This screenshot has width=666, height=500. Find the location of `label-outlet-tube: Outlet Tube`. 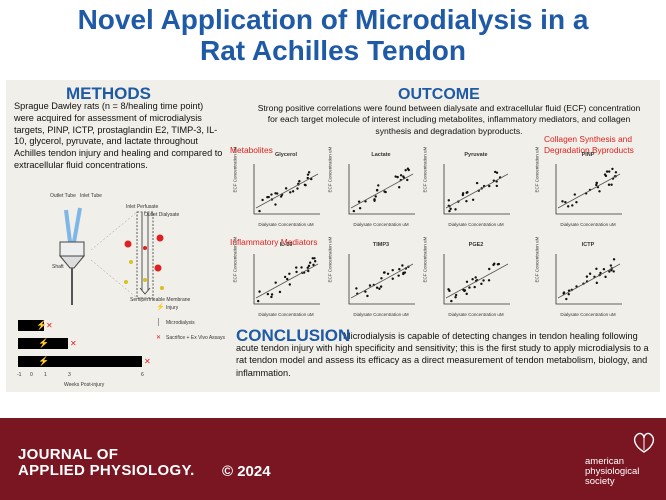

label-outlet-tube: Outlet Tube is located at coordinates (63, 196).